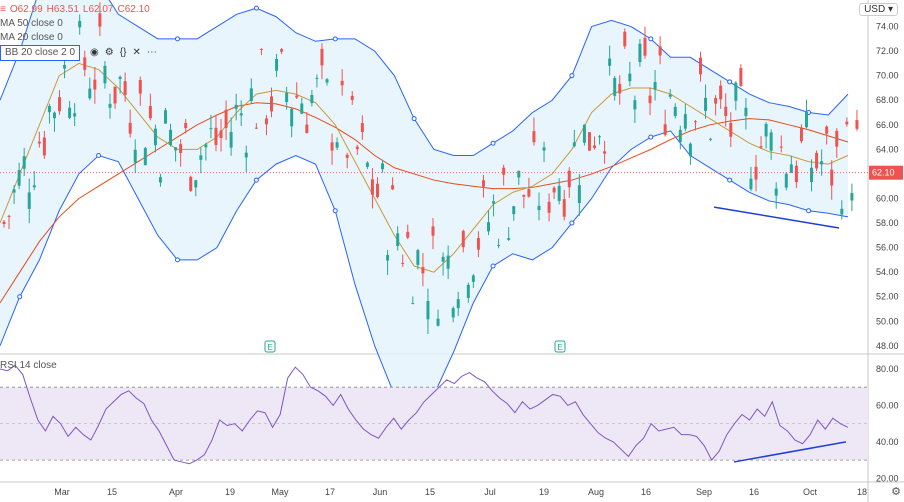 The image size is (904, 502). What do you see at coordinates (887, 346) in the screenshot?
I see `price-tick-label: 48.00` at bounding box center [887, 346].